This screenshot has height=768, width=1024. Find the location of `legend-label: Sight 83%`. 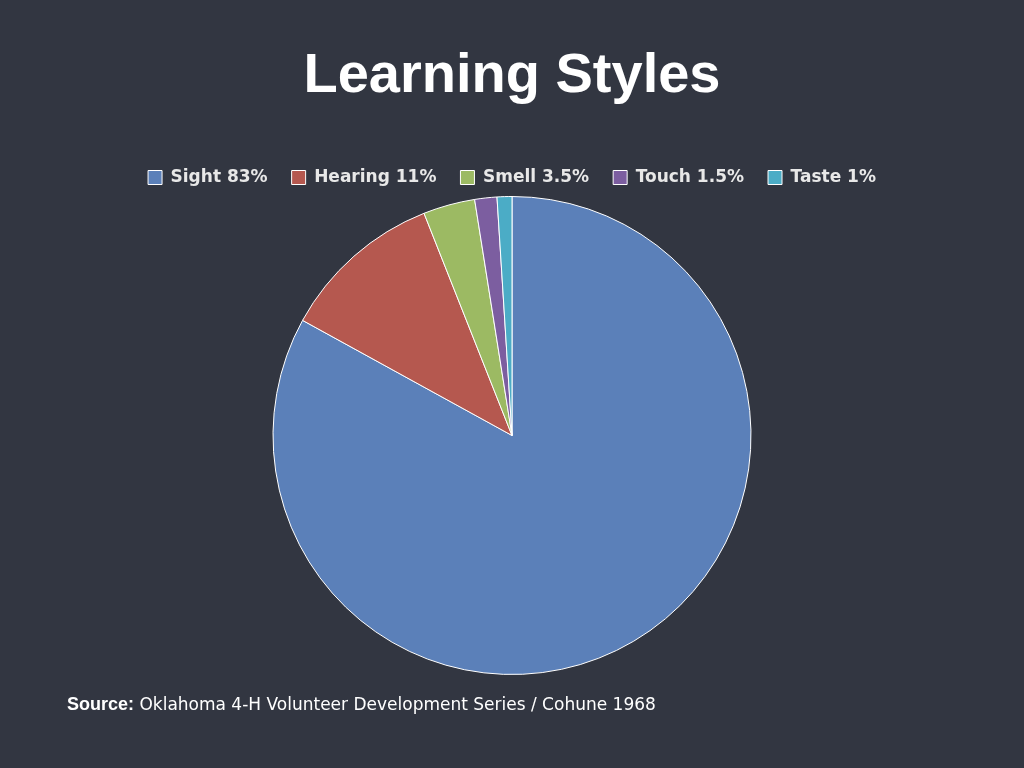

legend-label: Sight 83% is located at coordinates (219, 175).